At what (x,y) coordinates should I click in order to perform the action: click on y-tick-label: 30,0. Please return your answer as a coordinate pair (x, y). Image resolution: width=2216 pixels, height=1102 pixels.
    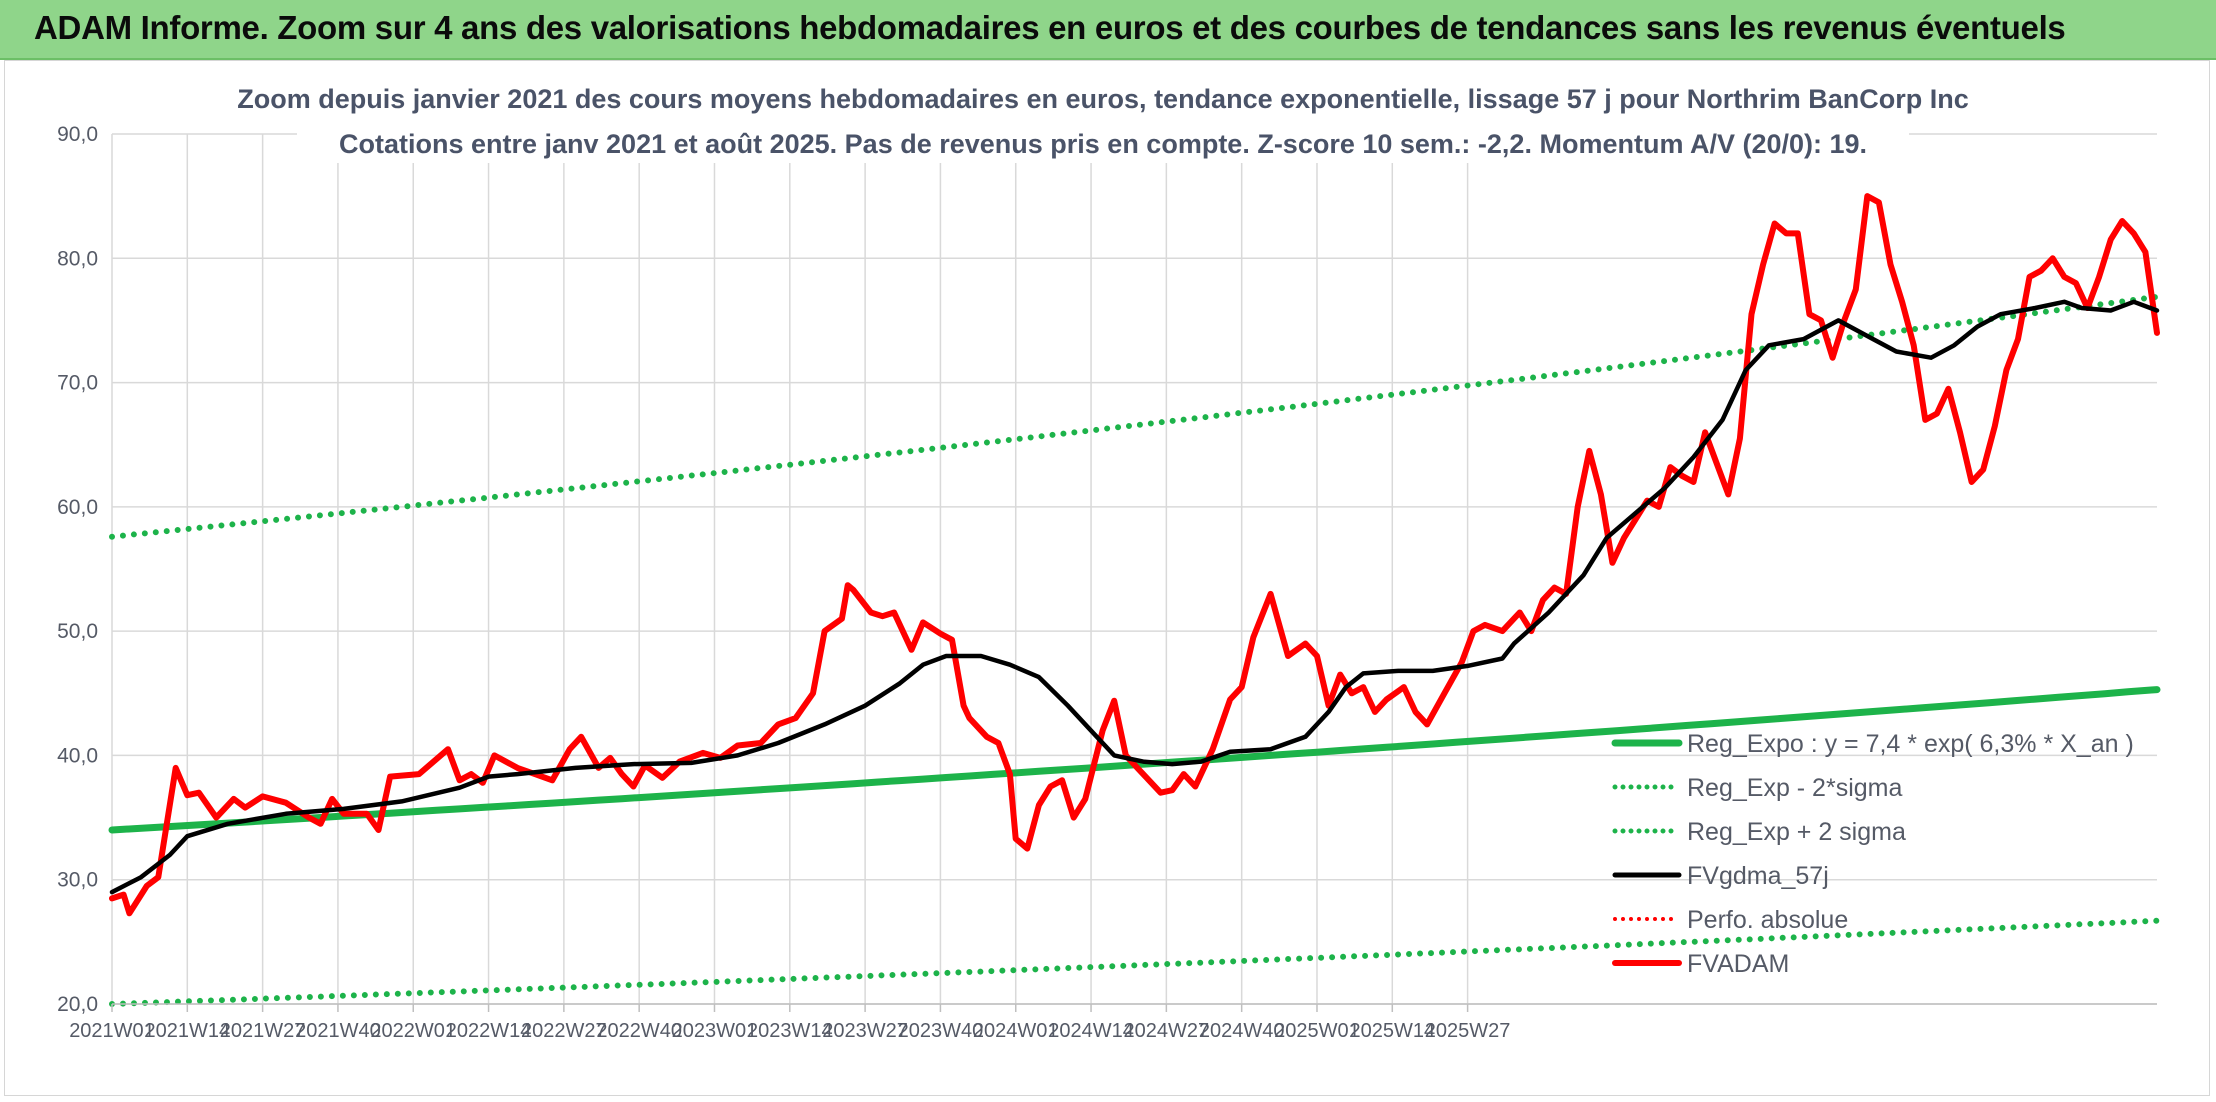
    Looking at the image, I should click on (77, 880).